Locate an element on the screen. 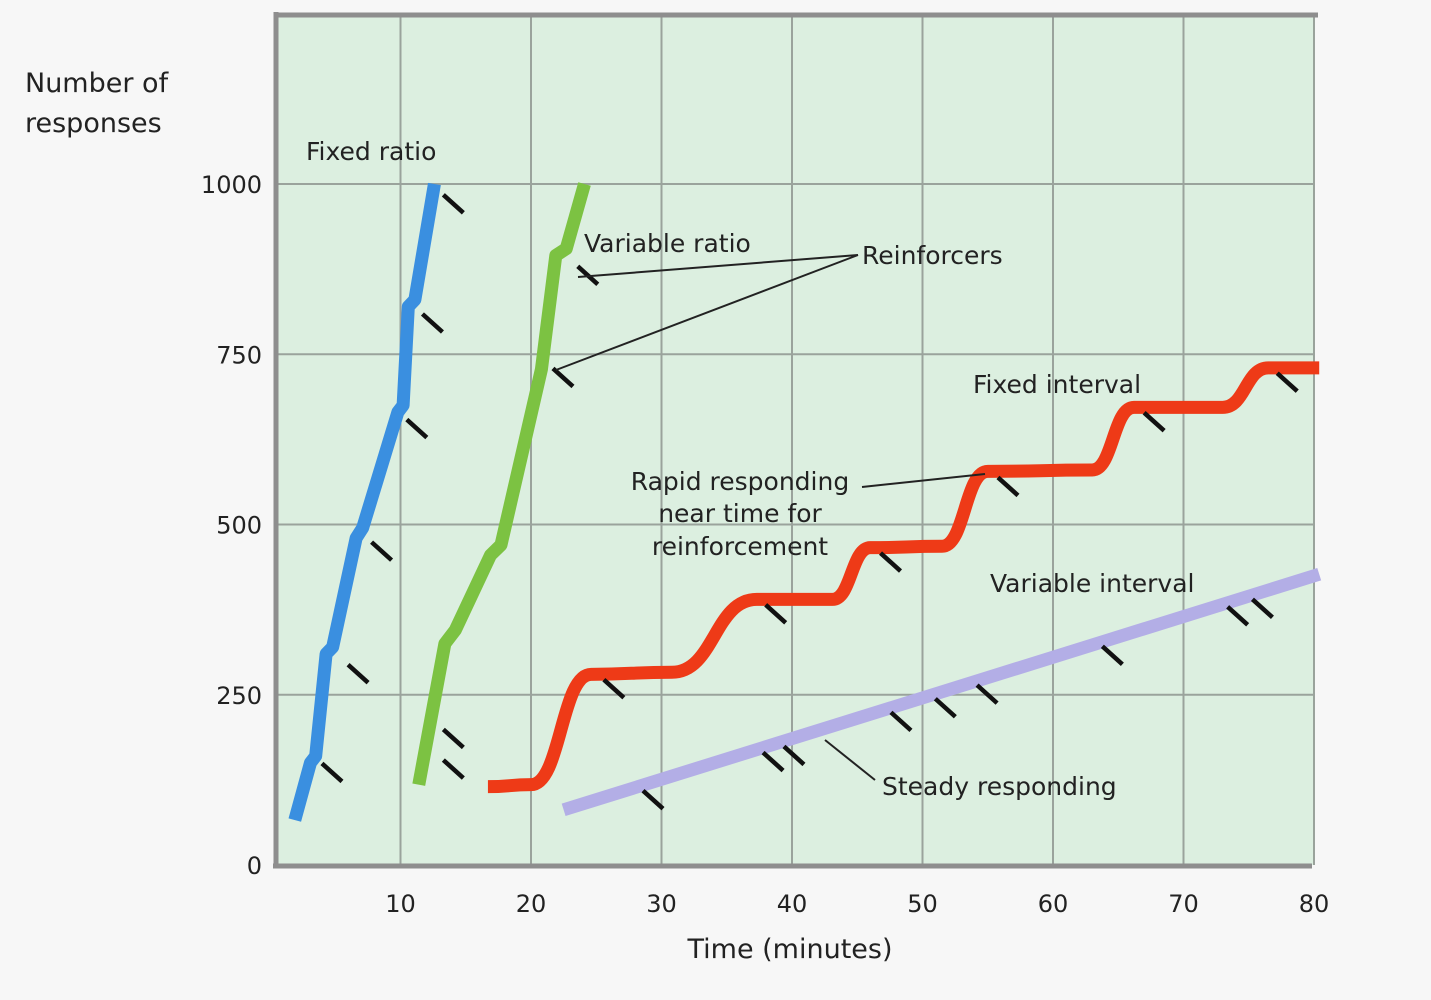 The width and height of the screenshot is (1431, 1000). label-variable-interval: Variable interval is located at coordinates (1092, 583).